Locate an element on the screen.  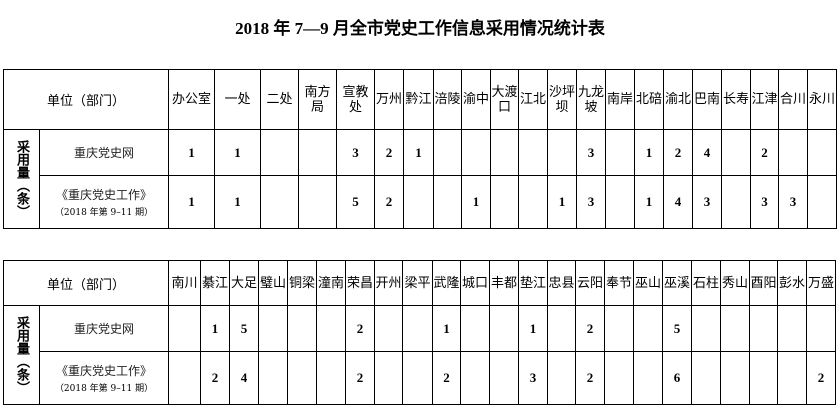
unit-column-header: 开州 is located at coordinates (389, 283).